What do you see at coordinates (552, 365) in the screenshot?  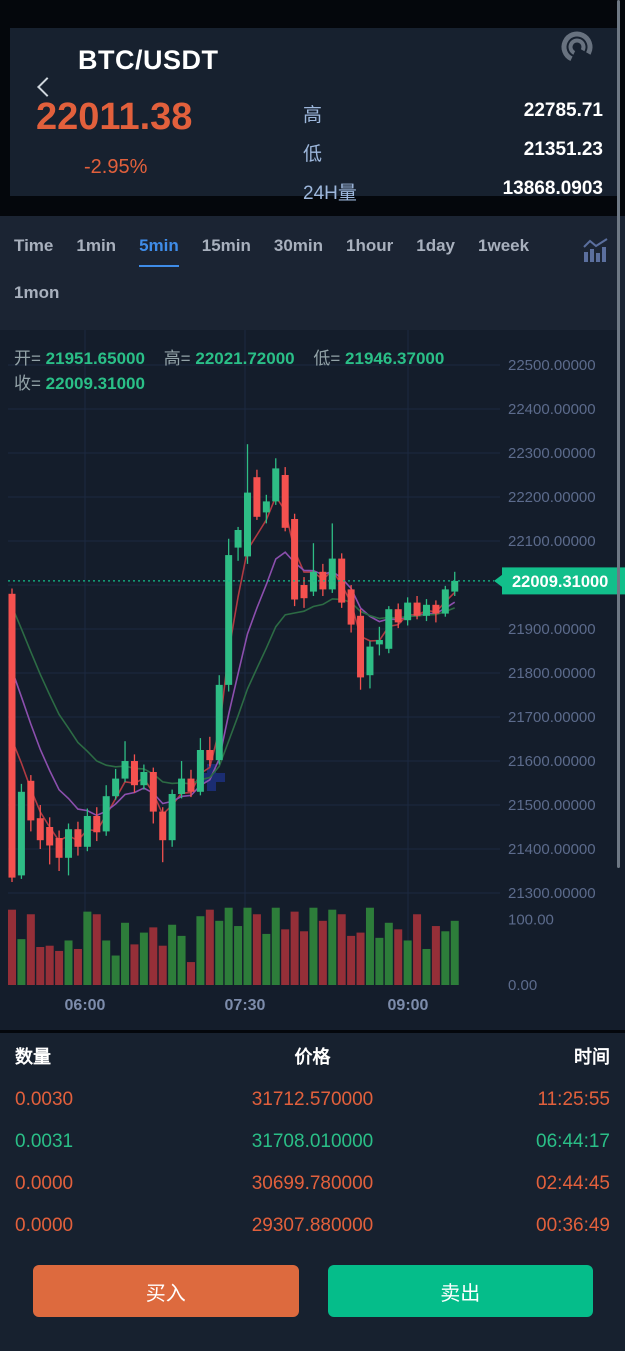 I see `svg-text: 22500.00000` at bounding box center [552, 365].